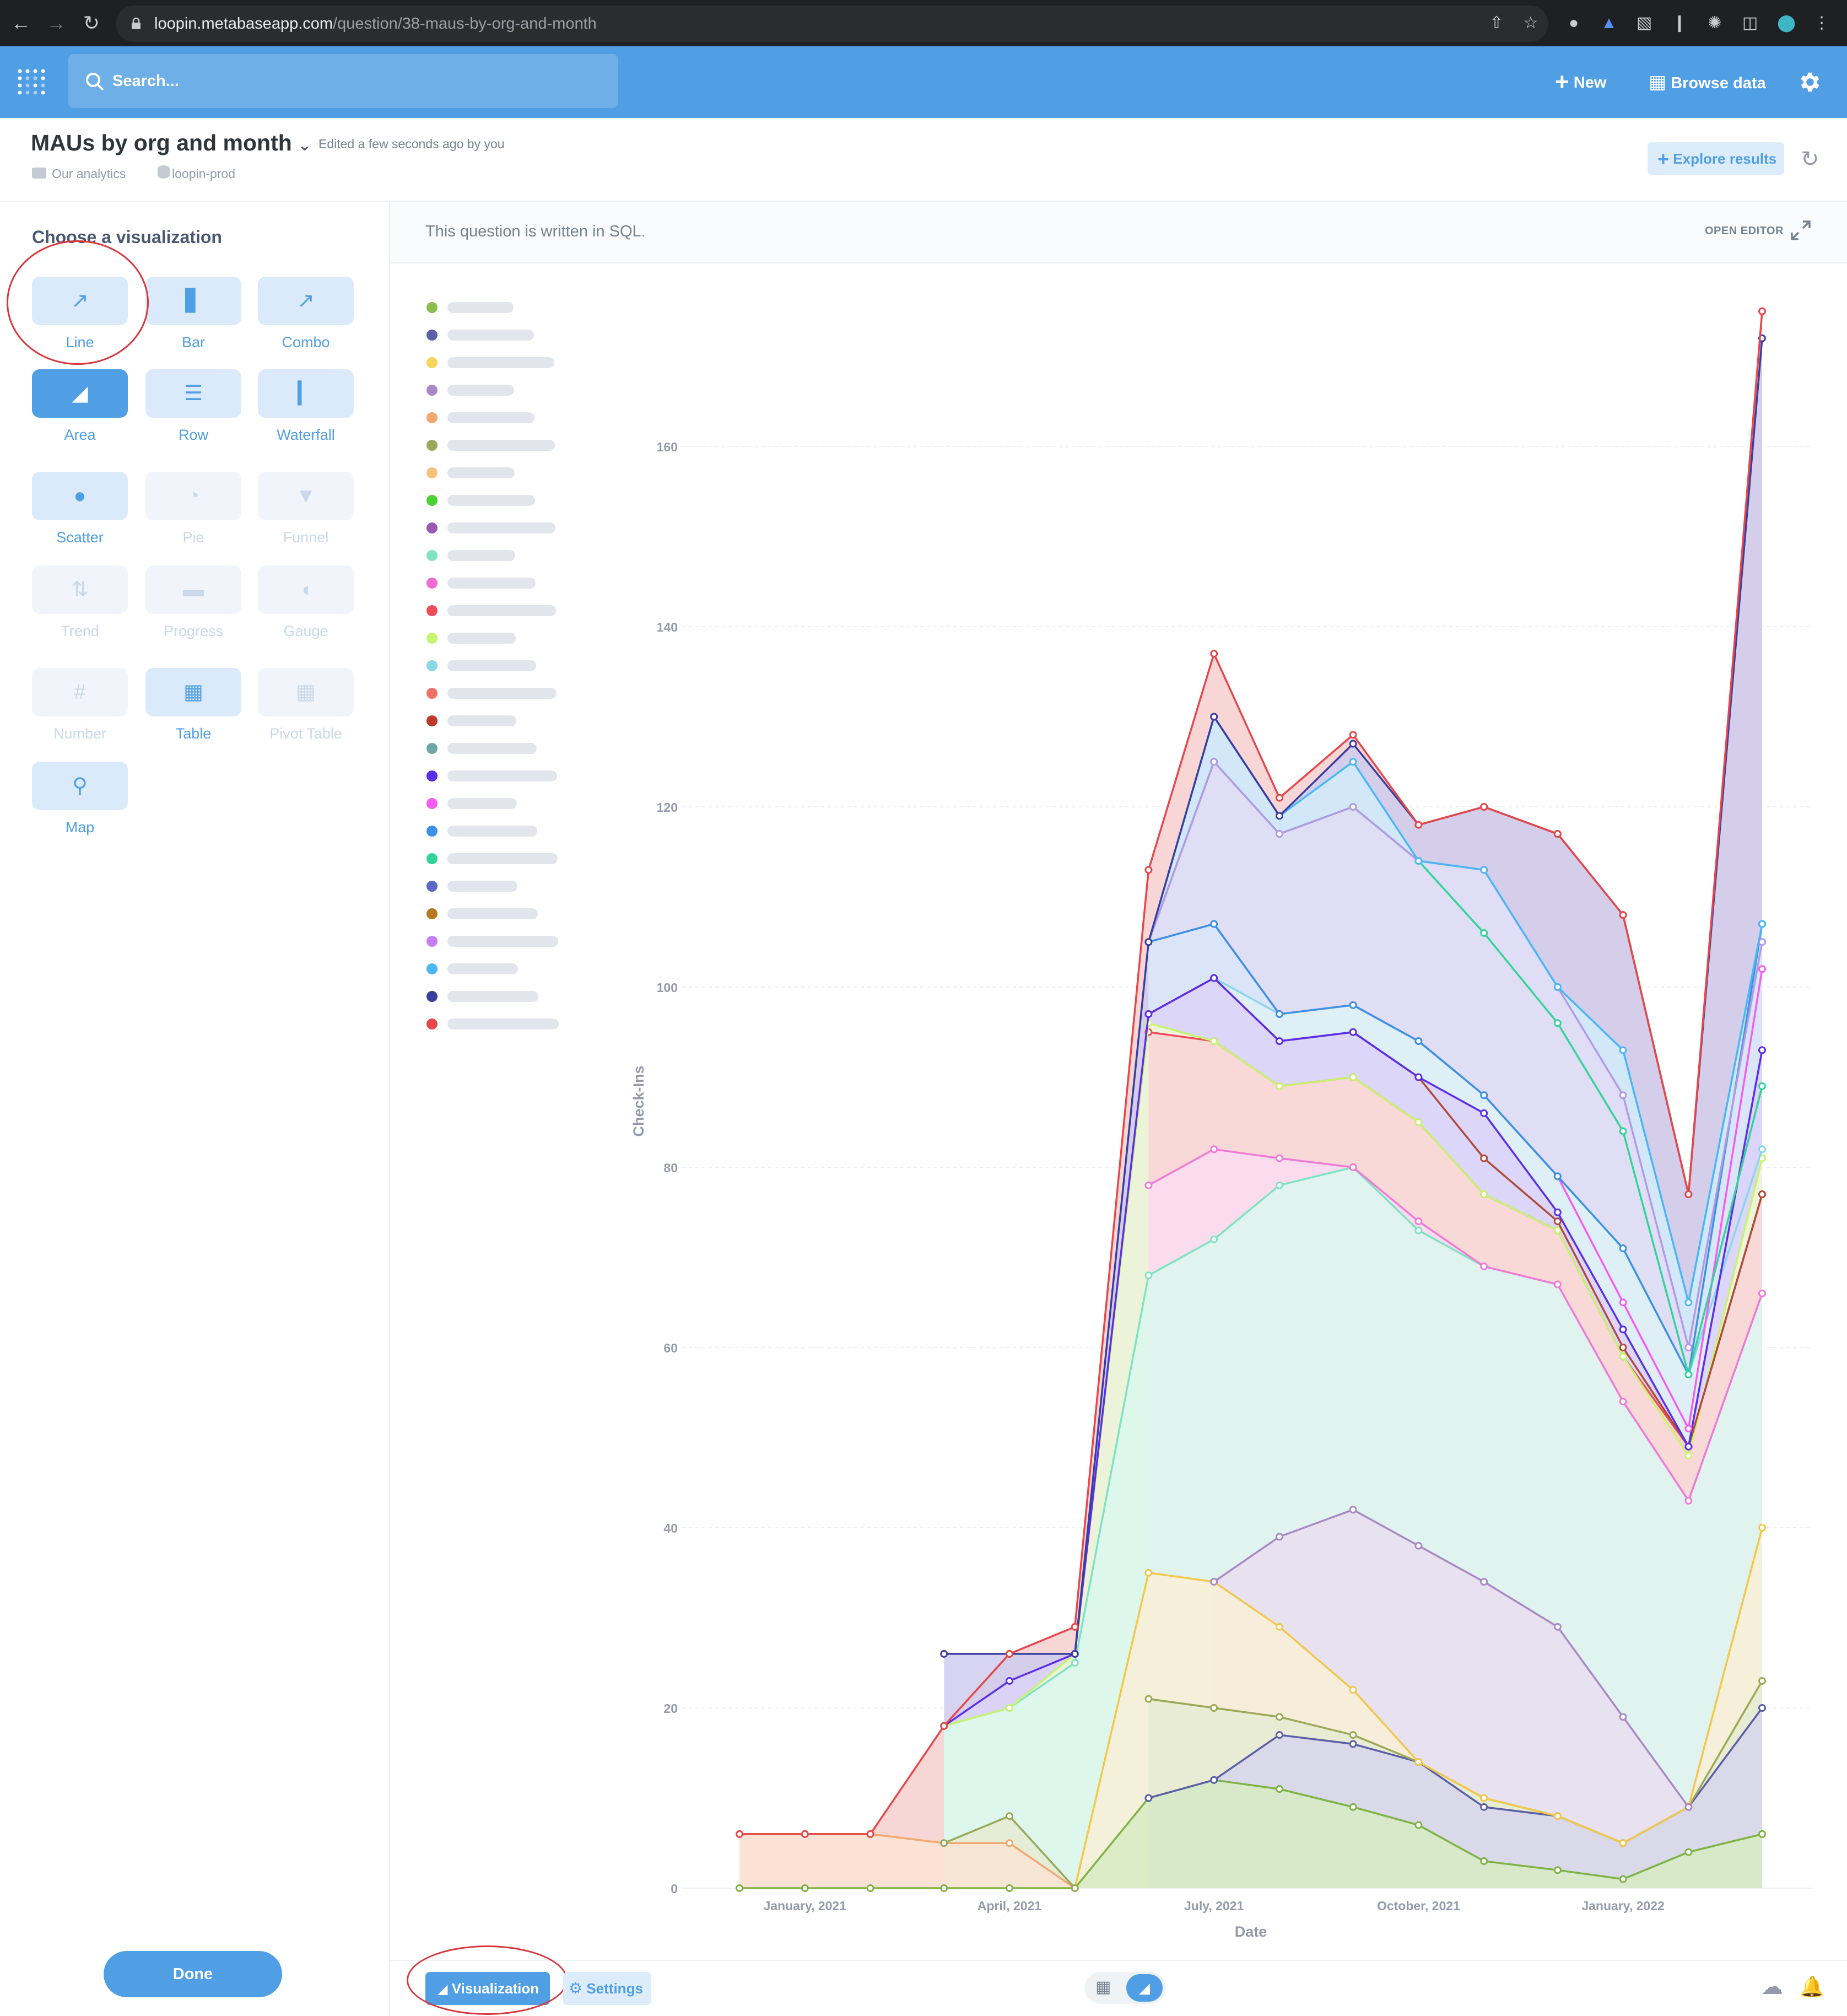 The height and width of the screenshot is (2016, 1847). Describe the element at coordinates (1715, 23) in the screenshot. I see `puzzle-extensions-icon: ✺` at that location.